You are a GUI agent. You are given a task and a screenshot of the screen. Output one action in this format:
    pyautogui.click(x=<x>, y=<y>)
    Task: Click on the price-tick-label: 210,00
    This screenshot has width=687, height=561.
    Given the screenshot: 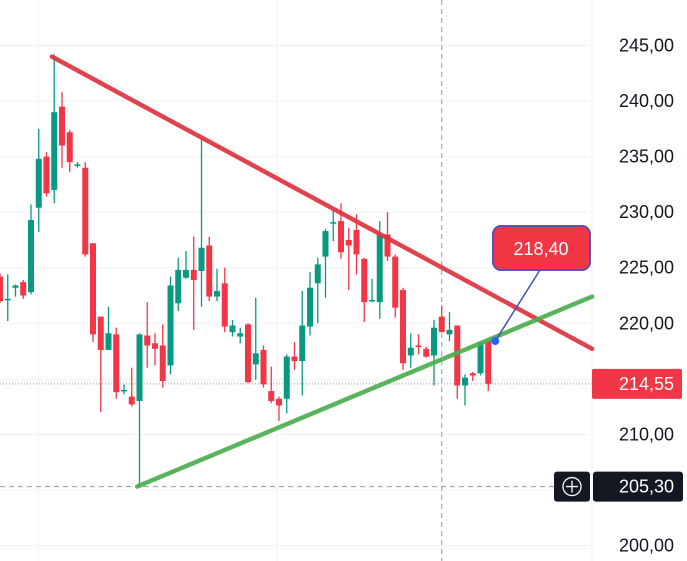 What is the action you would take?
    pyautogui.click(x=646, y=434)
    